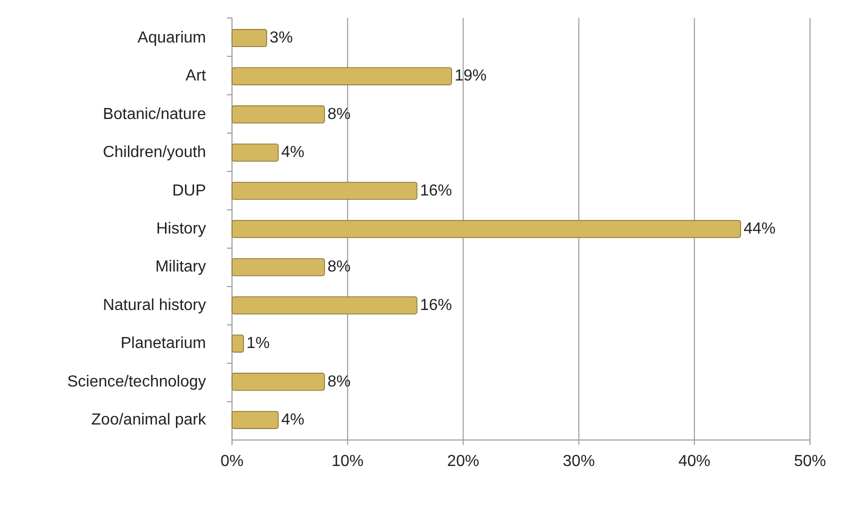 This screenshot has width=846, height=506. I want to click on x-tick-label: 20%, so click(463, 461).